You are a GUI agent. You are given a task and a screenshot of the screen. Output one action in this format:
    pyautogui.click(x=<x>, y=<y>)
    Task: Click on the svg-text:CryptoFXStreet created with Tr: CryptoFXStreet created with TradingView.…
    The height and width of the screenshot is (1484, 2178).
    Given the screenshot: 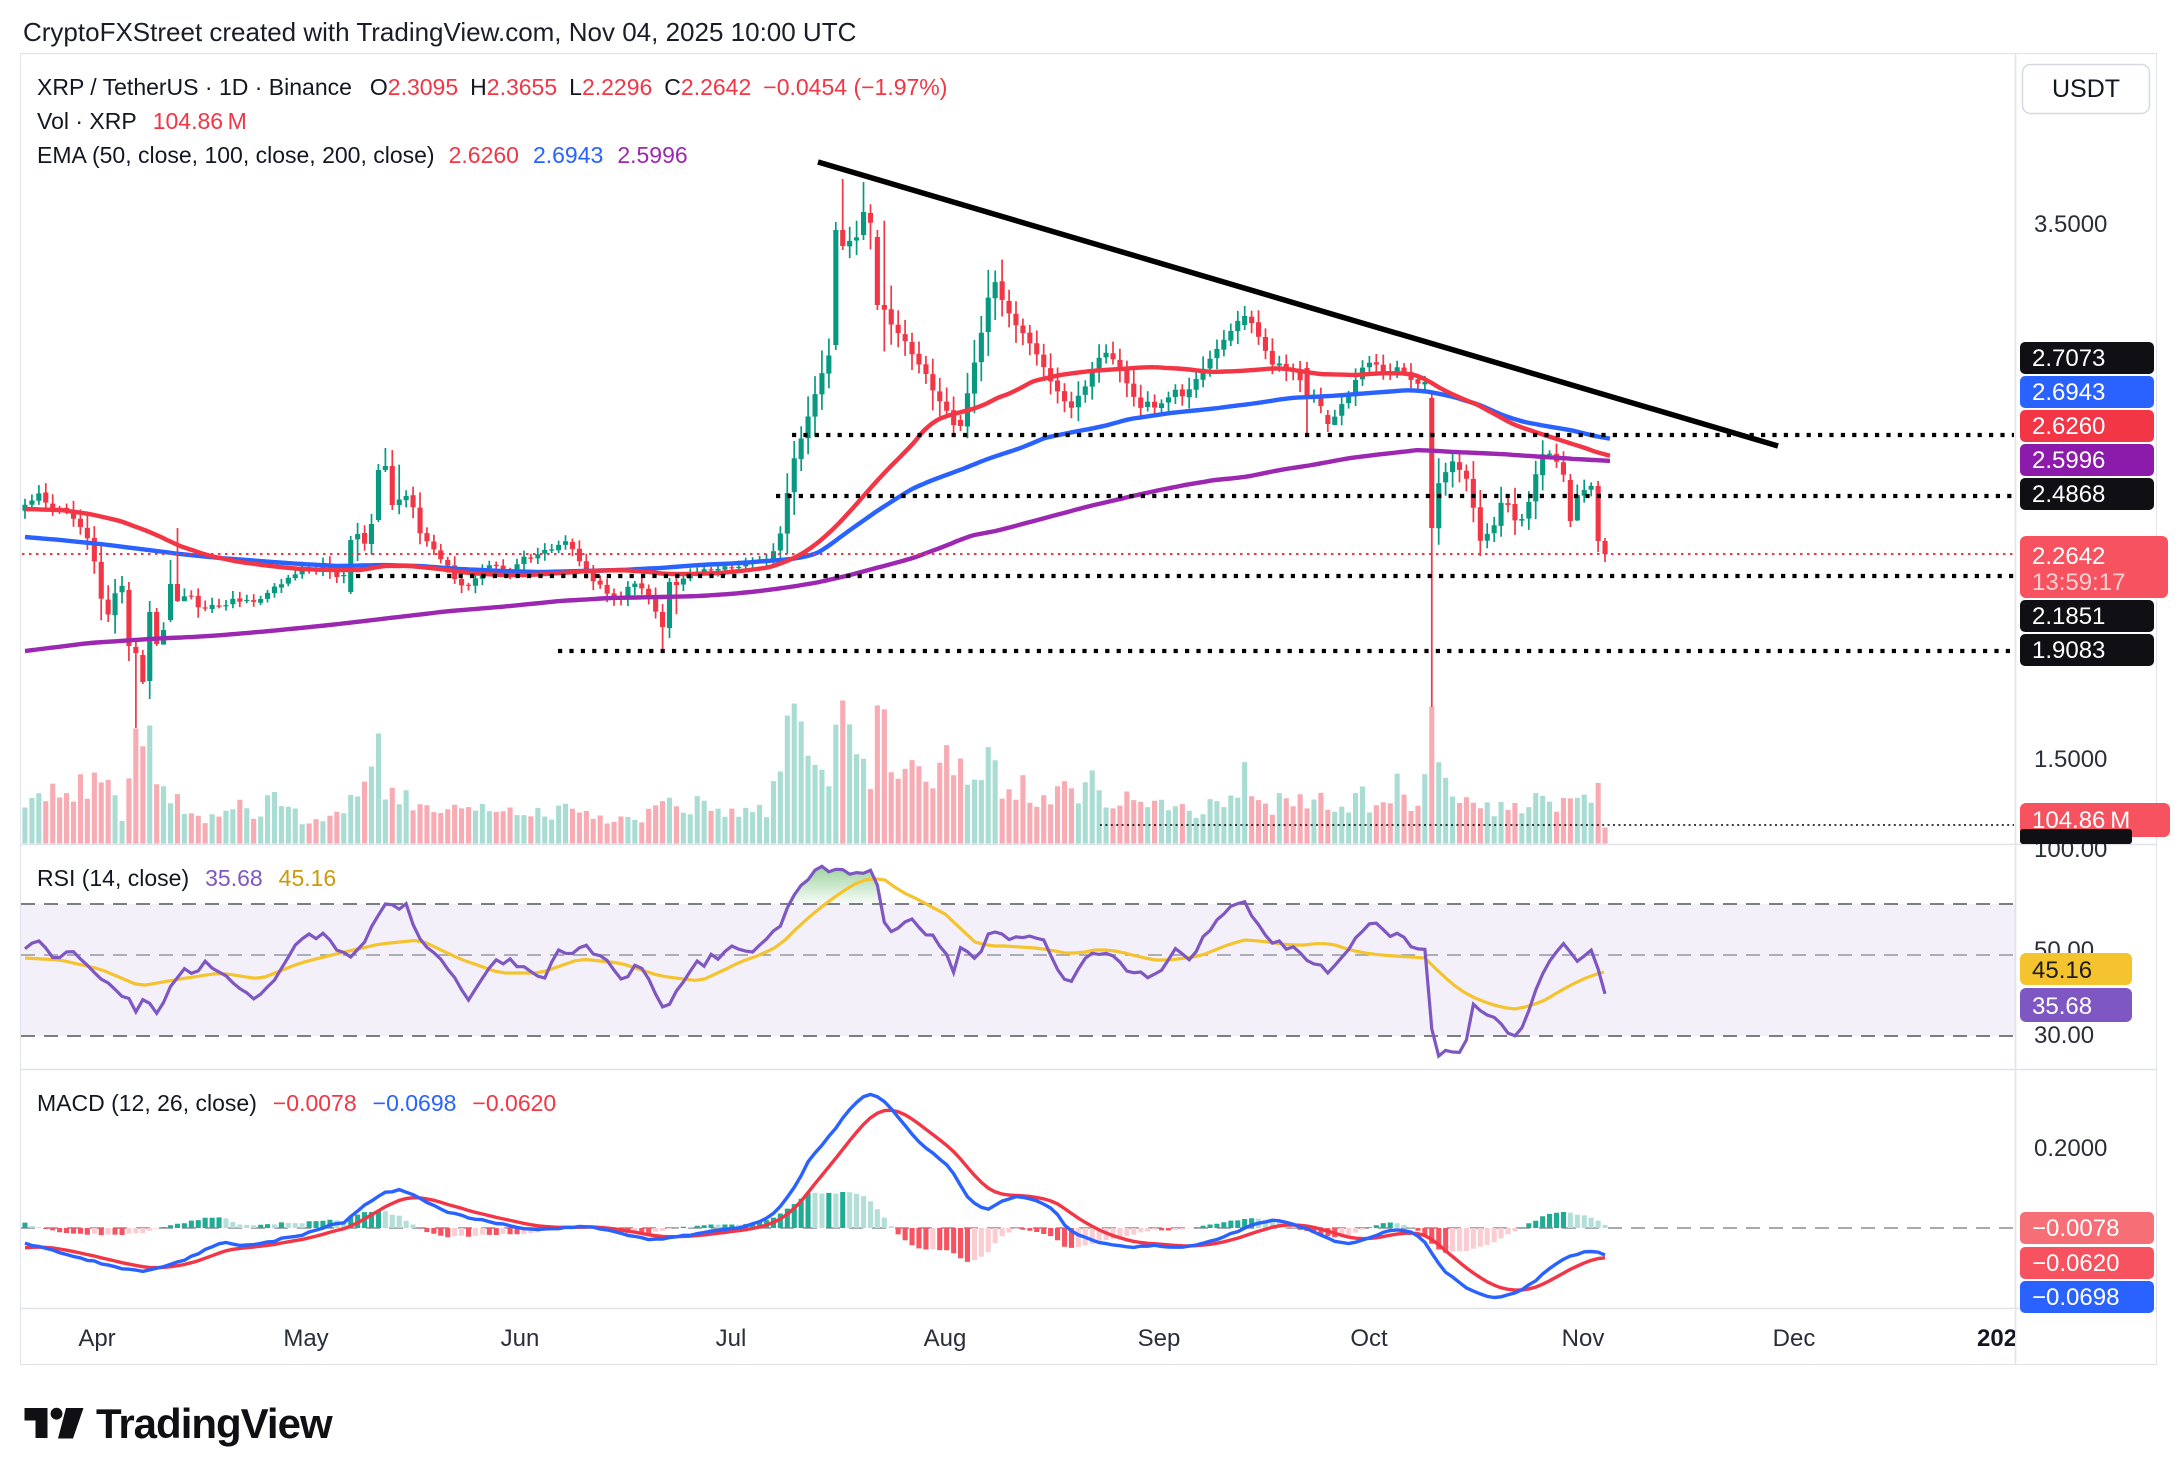 What is the action you would take?
    pyautogui.click(x=439, y=32)
    